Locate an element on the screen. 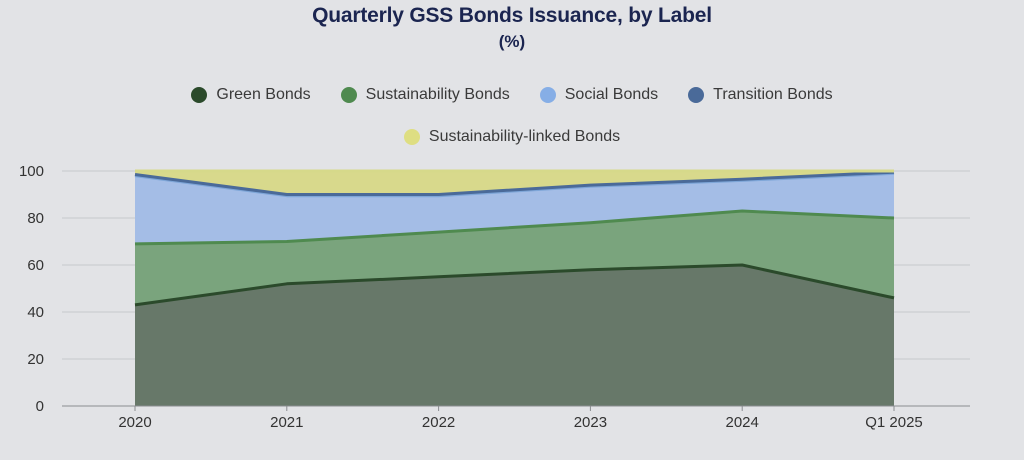  y-tick-label: 0 is located at coordinates (40, 406).